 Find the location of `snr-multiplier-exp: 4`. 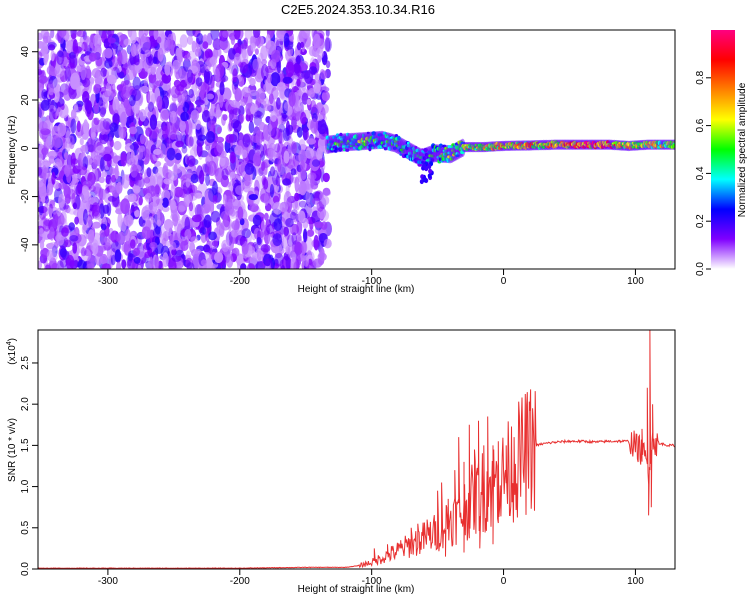

snr-multiplier-exp: 4 is located at coordinates (9, 343).